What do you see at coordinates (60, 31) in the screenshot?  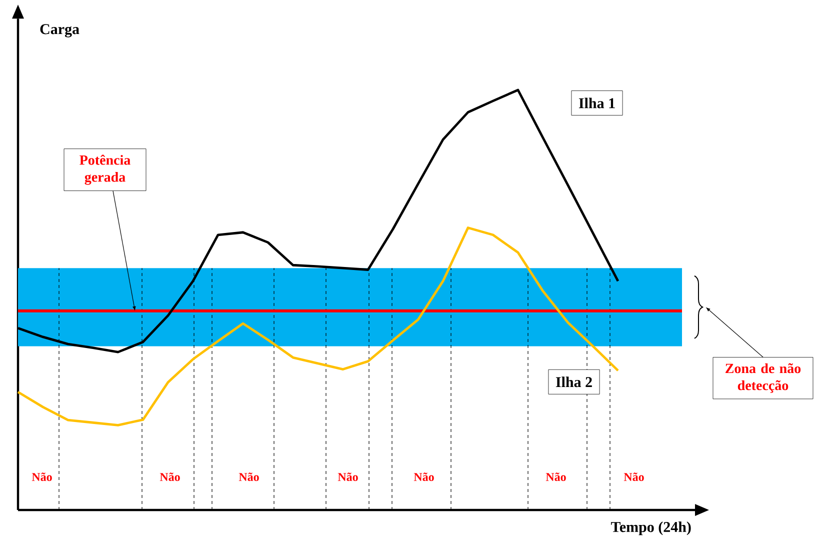 I see `y-axis-title: Carga` at bounding box center [60, 31].